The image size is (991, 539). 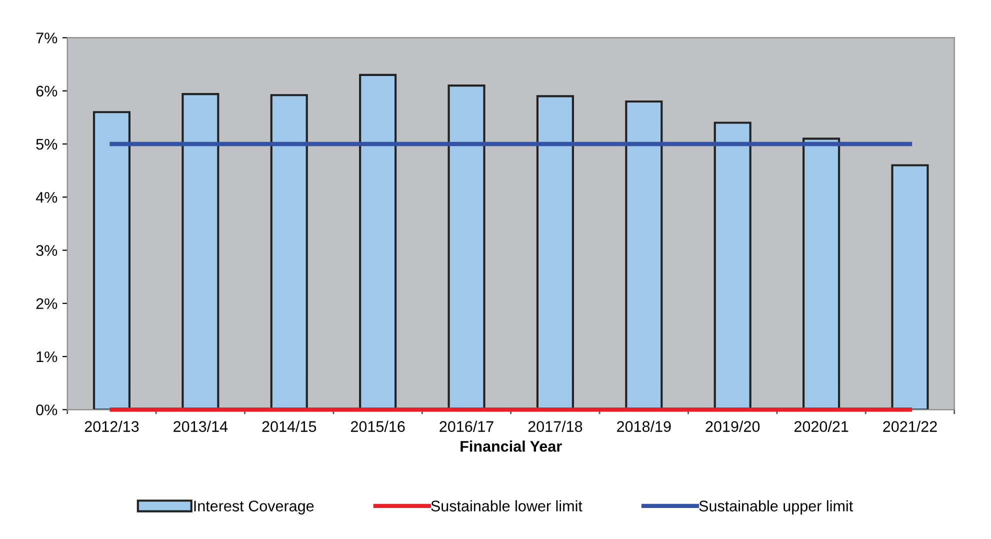 I want to click on y-tick-label: 1%, so click(x=47, y=356).